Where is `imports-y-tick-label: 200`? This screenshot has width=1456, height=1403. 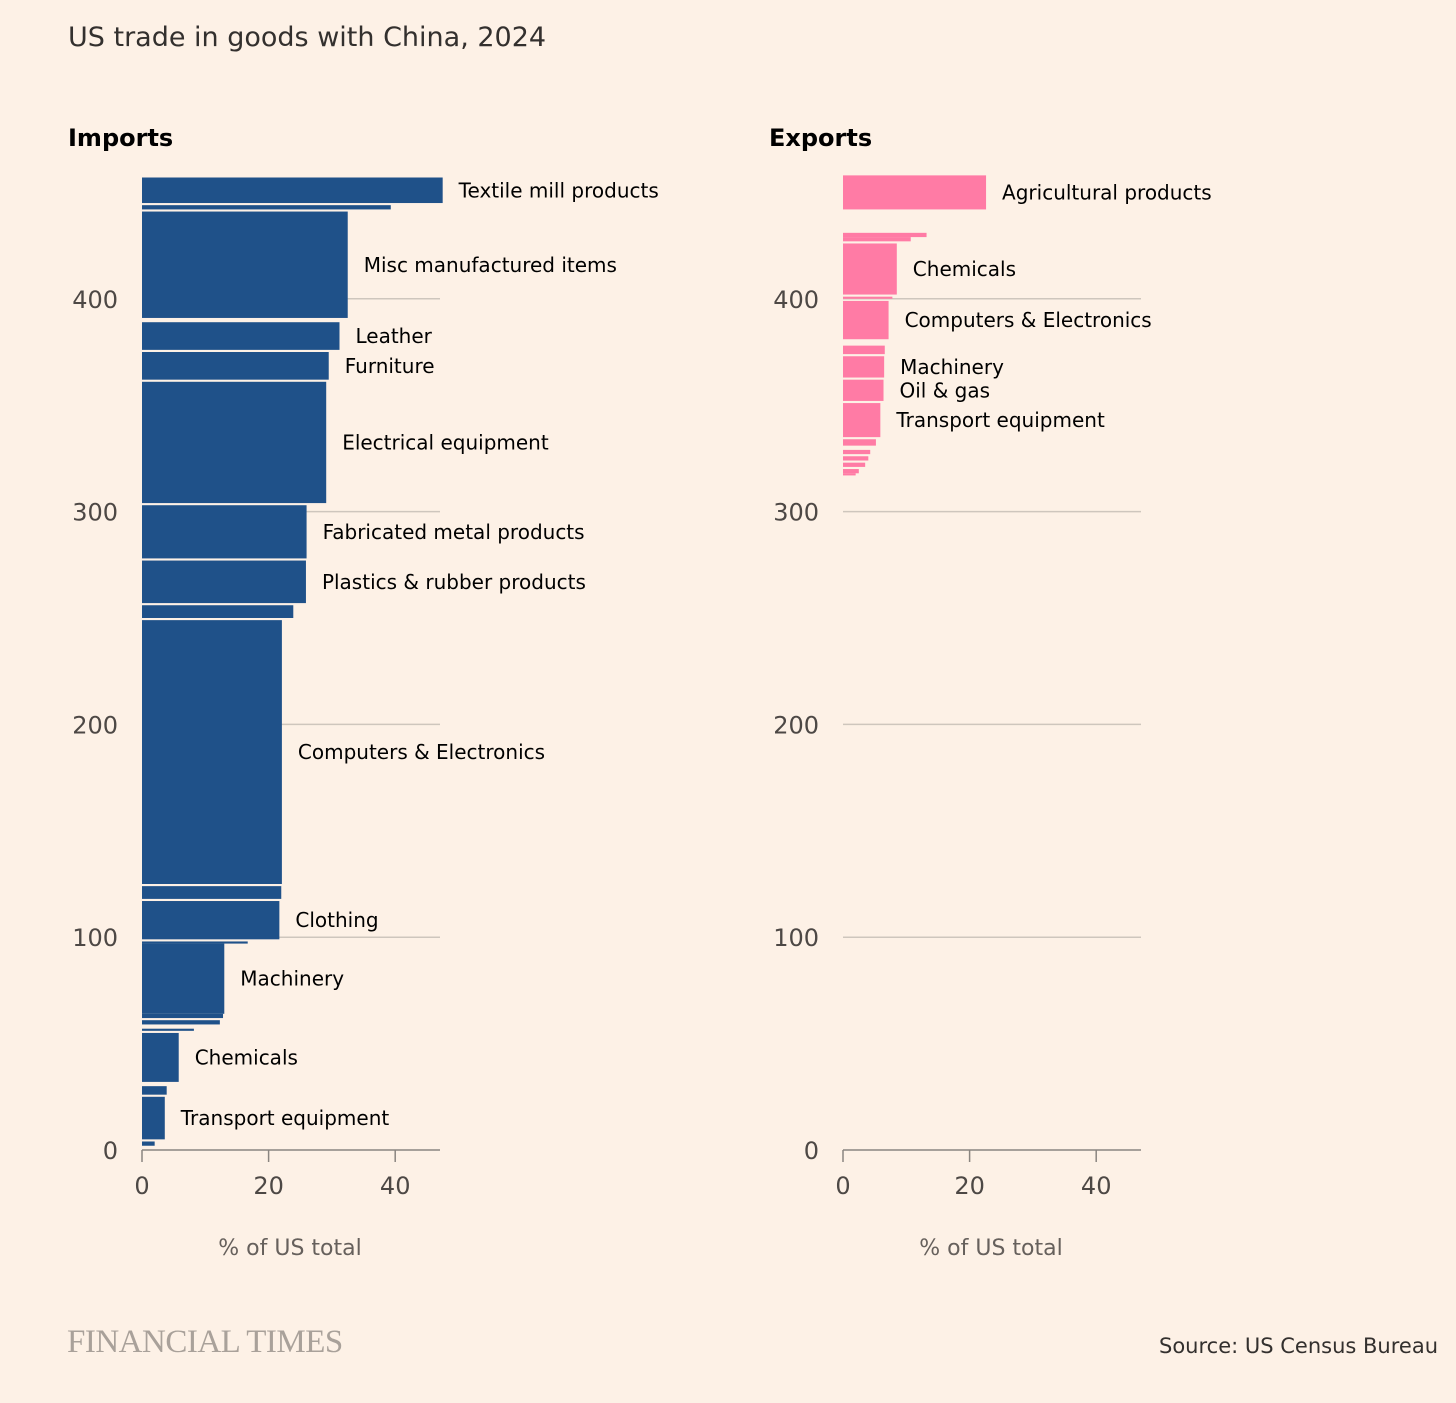 imports-y-tick-label: 200 is located at coordinates (95, 725).